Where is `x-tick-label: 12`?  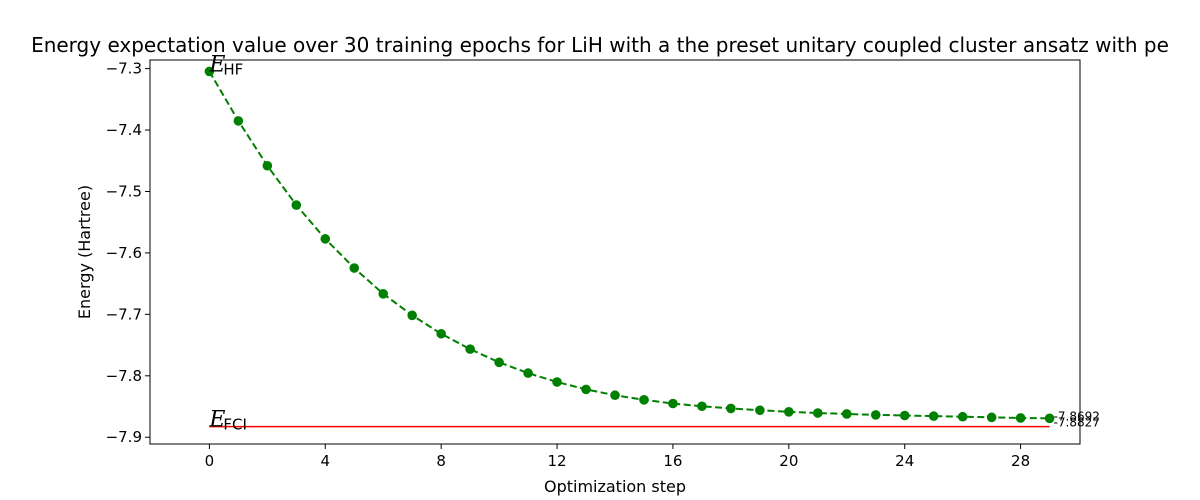 x-tick-label: 12 is located at coordinates (557, 461).